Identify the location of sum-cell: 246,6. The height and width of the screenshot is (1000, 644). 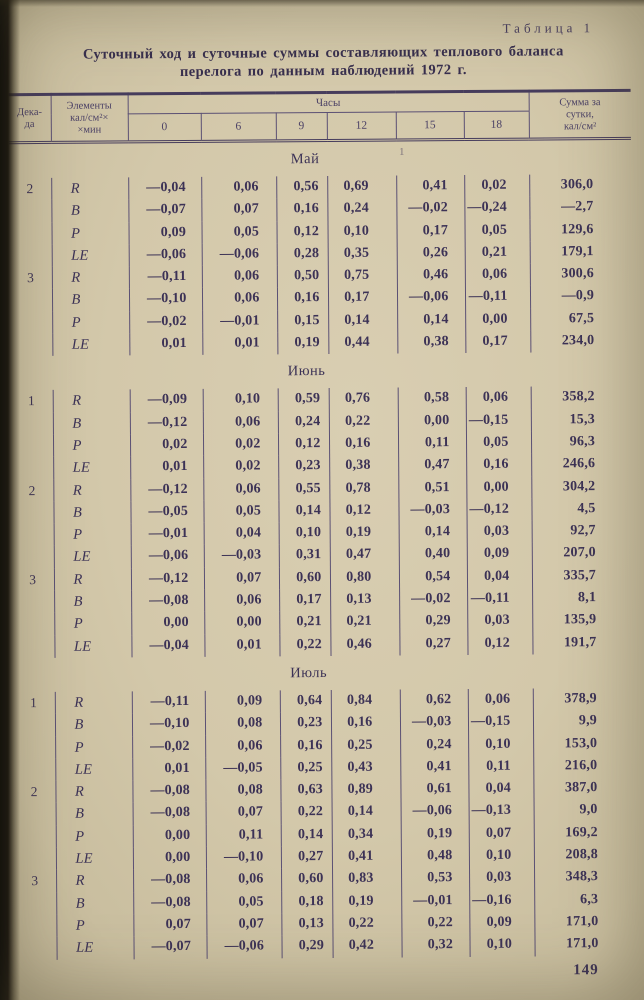
(582, 465).